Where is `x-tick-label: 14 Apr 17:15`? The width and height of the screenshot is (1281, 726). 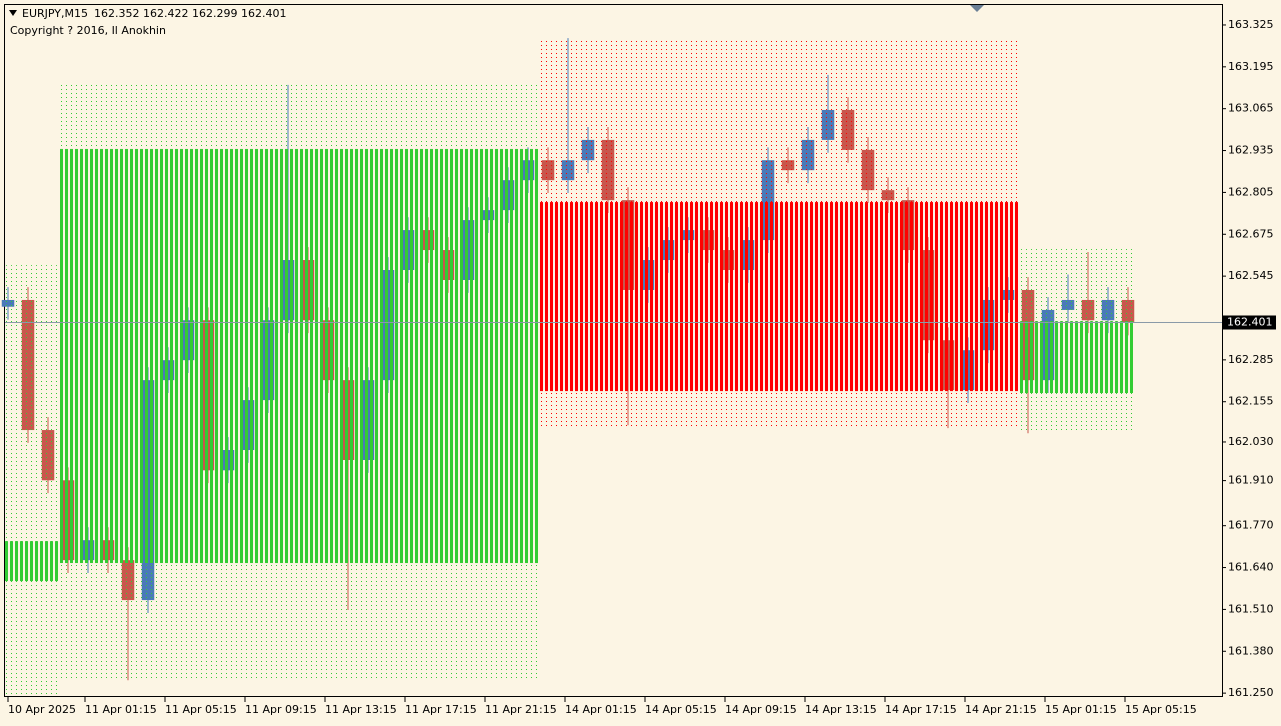 x-tick-label: 14 Apr 17:15 is located at coordinates (921, 709).